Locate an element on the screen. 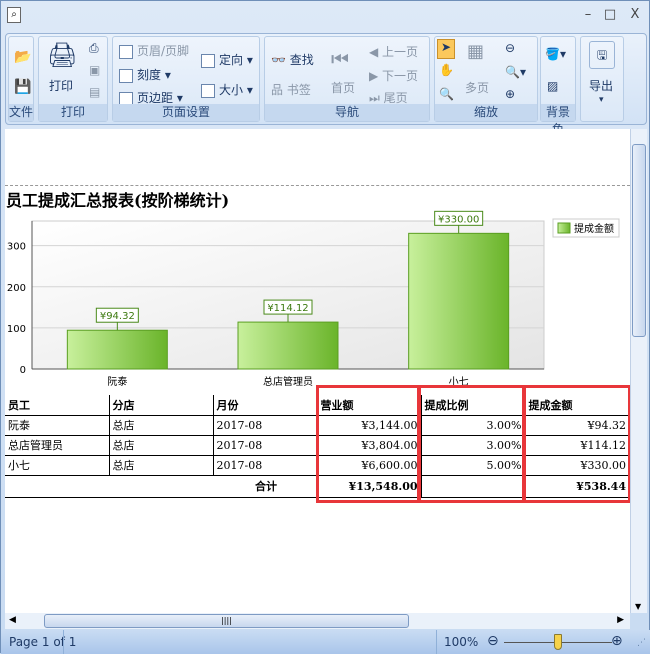 This screenshot has width=650, height=654. group-label: 导航 is located at coordinates (347, 112).